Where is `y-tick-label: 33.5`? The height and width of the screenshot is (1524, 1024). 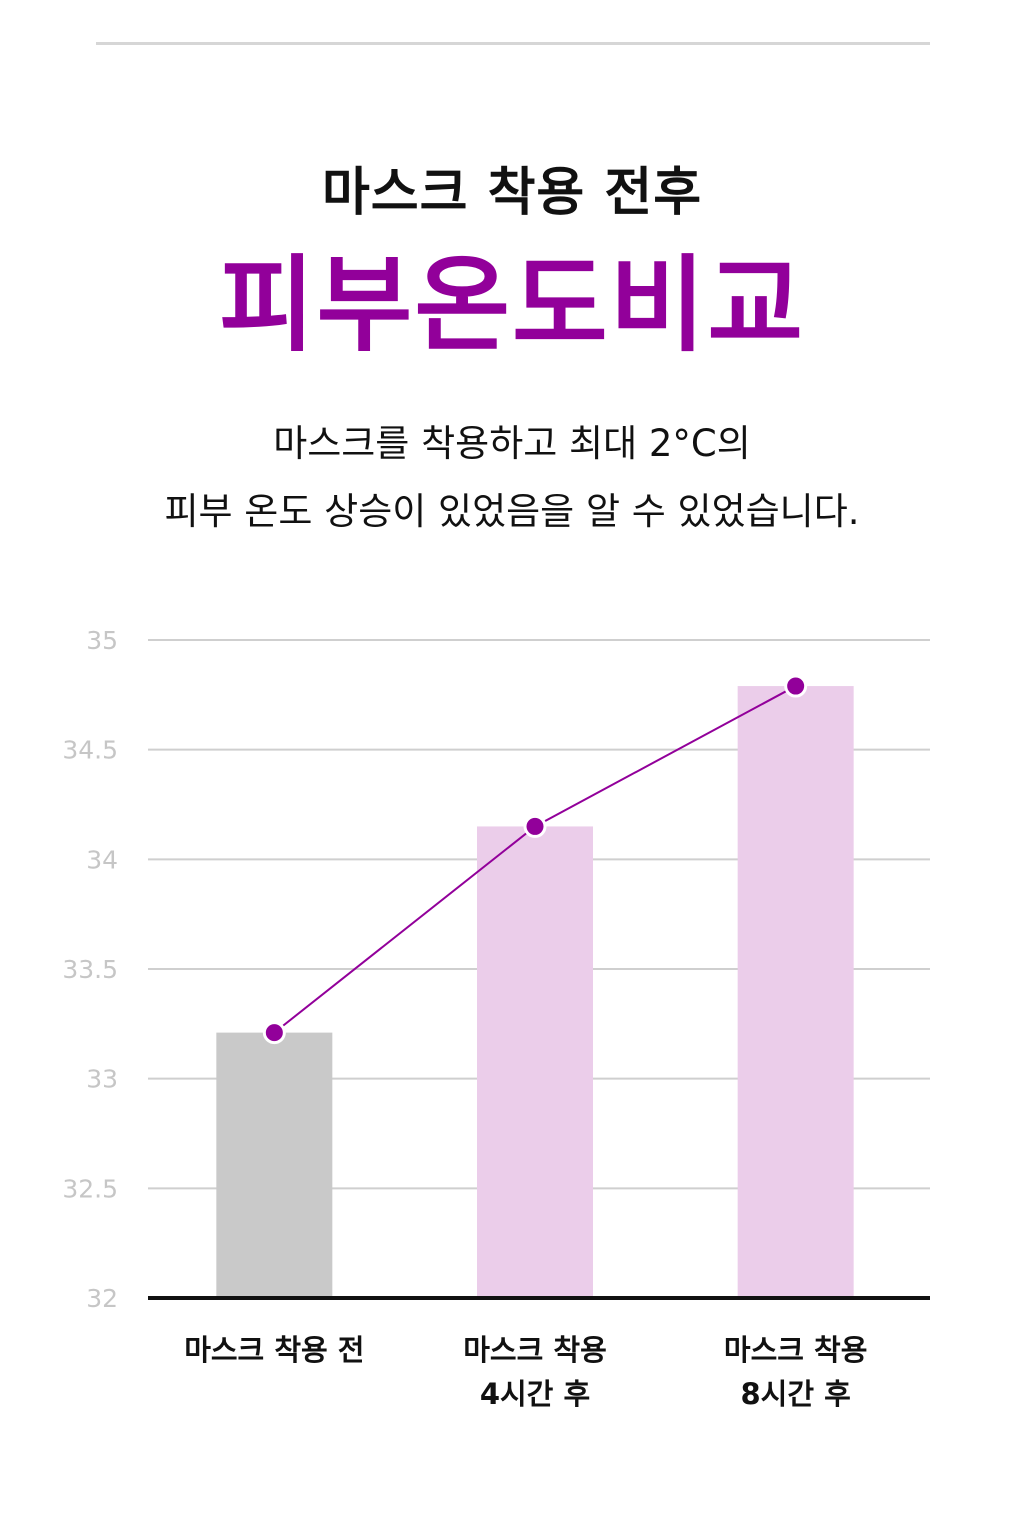 y-tick-label: 33.5 is located at coordinates (90, 969).